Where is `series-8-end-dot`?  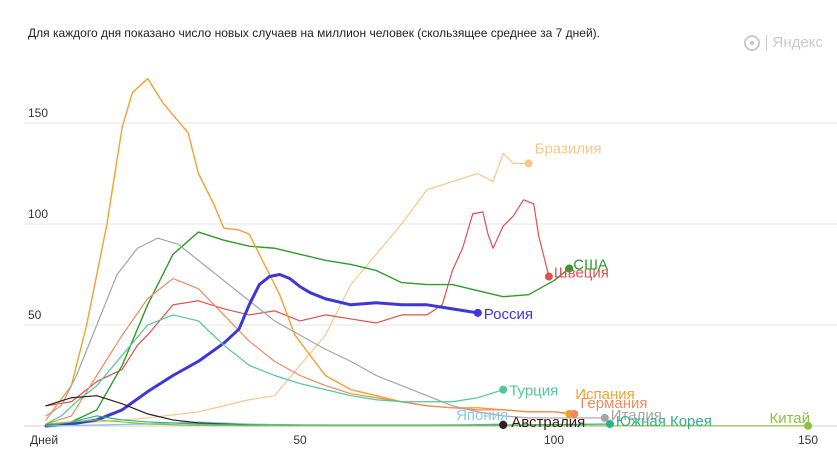 series-8-end-dot is located at coordinates (503, 389).